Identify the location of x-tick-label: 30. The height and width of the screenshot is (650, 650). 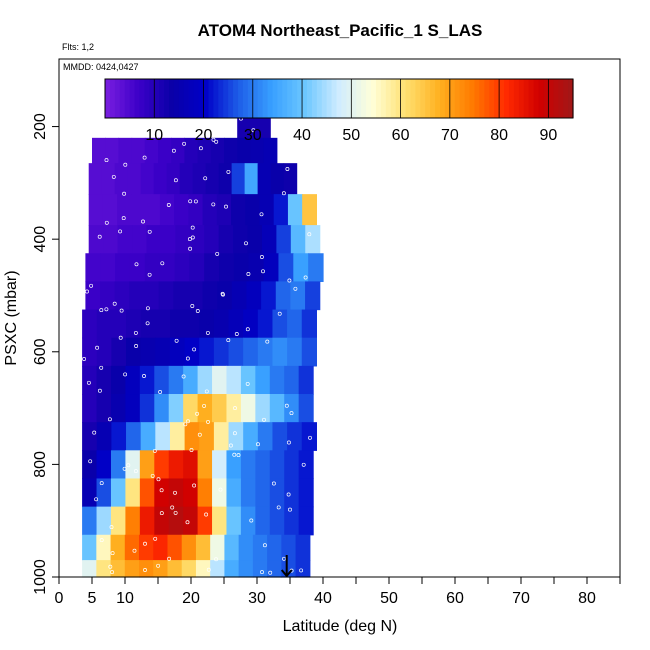
(257, 598).